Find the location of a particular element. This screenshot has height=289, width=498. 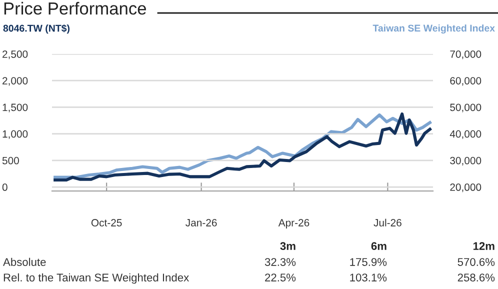

text: 175.9% is located at coordinates (368, 262).